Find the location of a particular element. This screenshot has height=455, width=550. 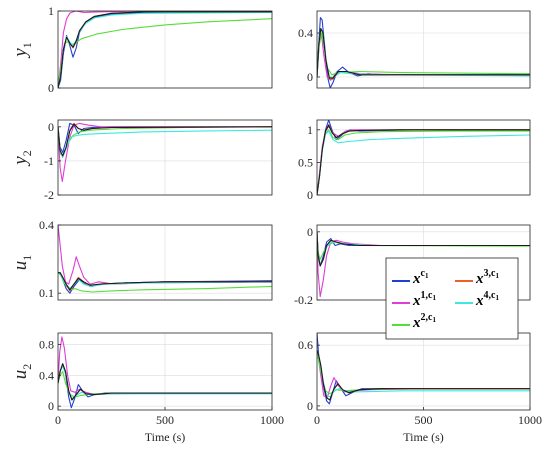

y-tick-label: -1 is located at coordinates (49, 161).